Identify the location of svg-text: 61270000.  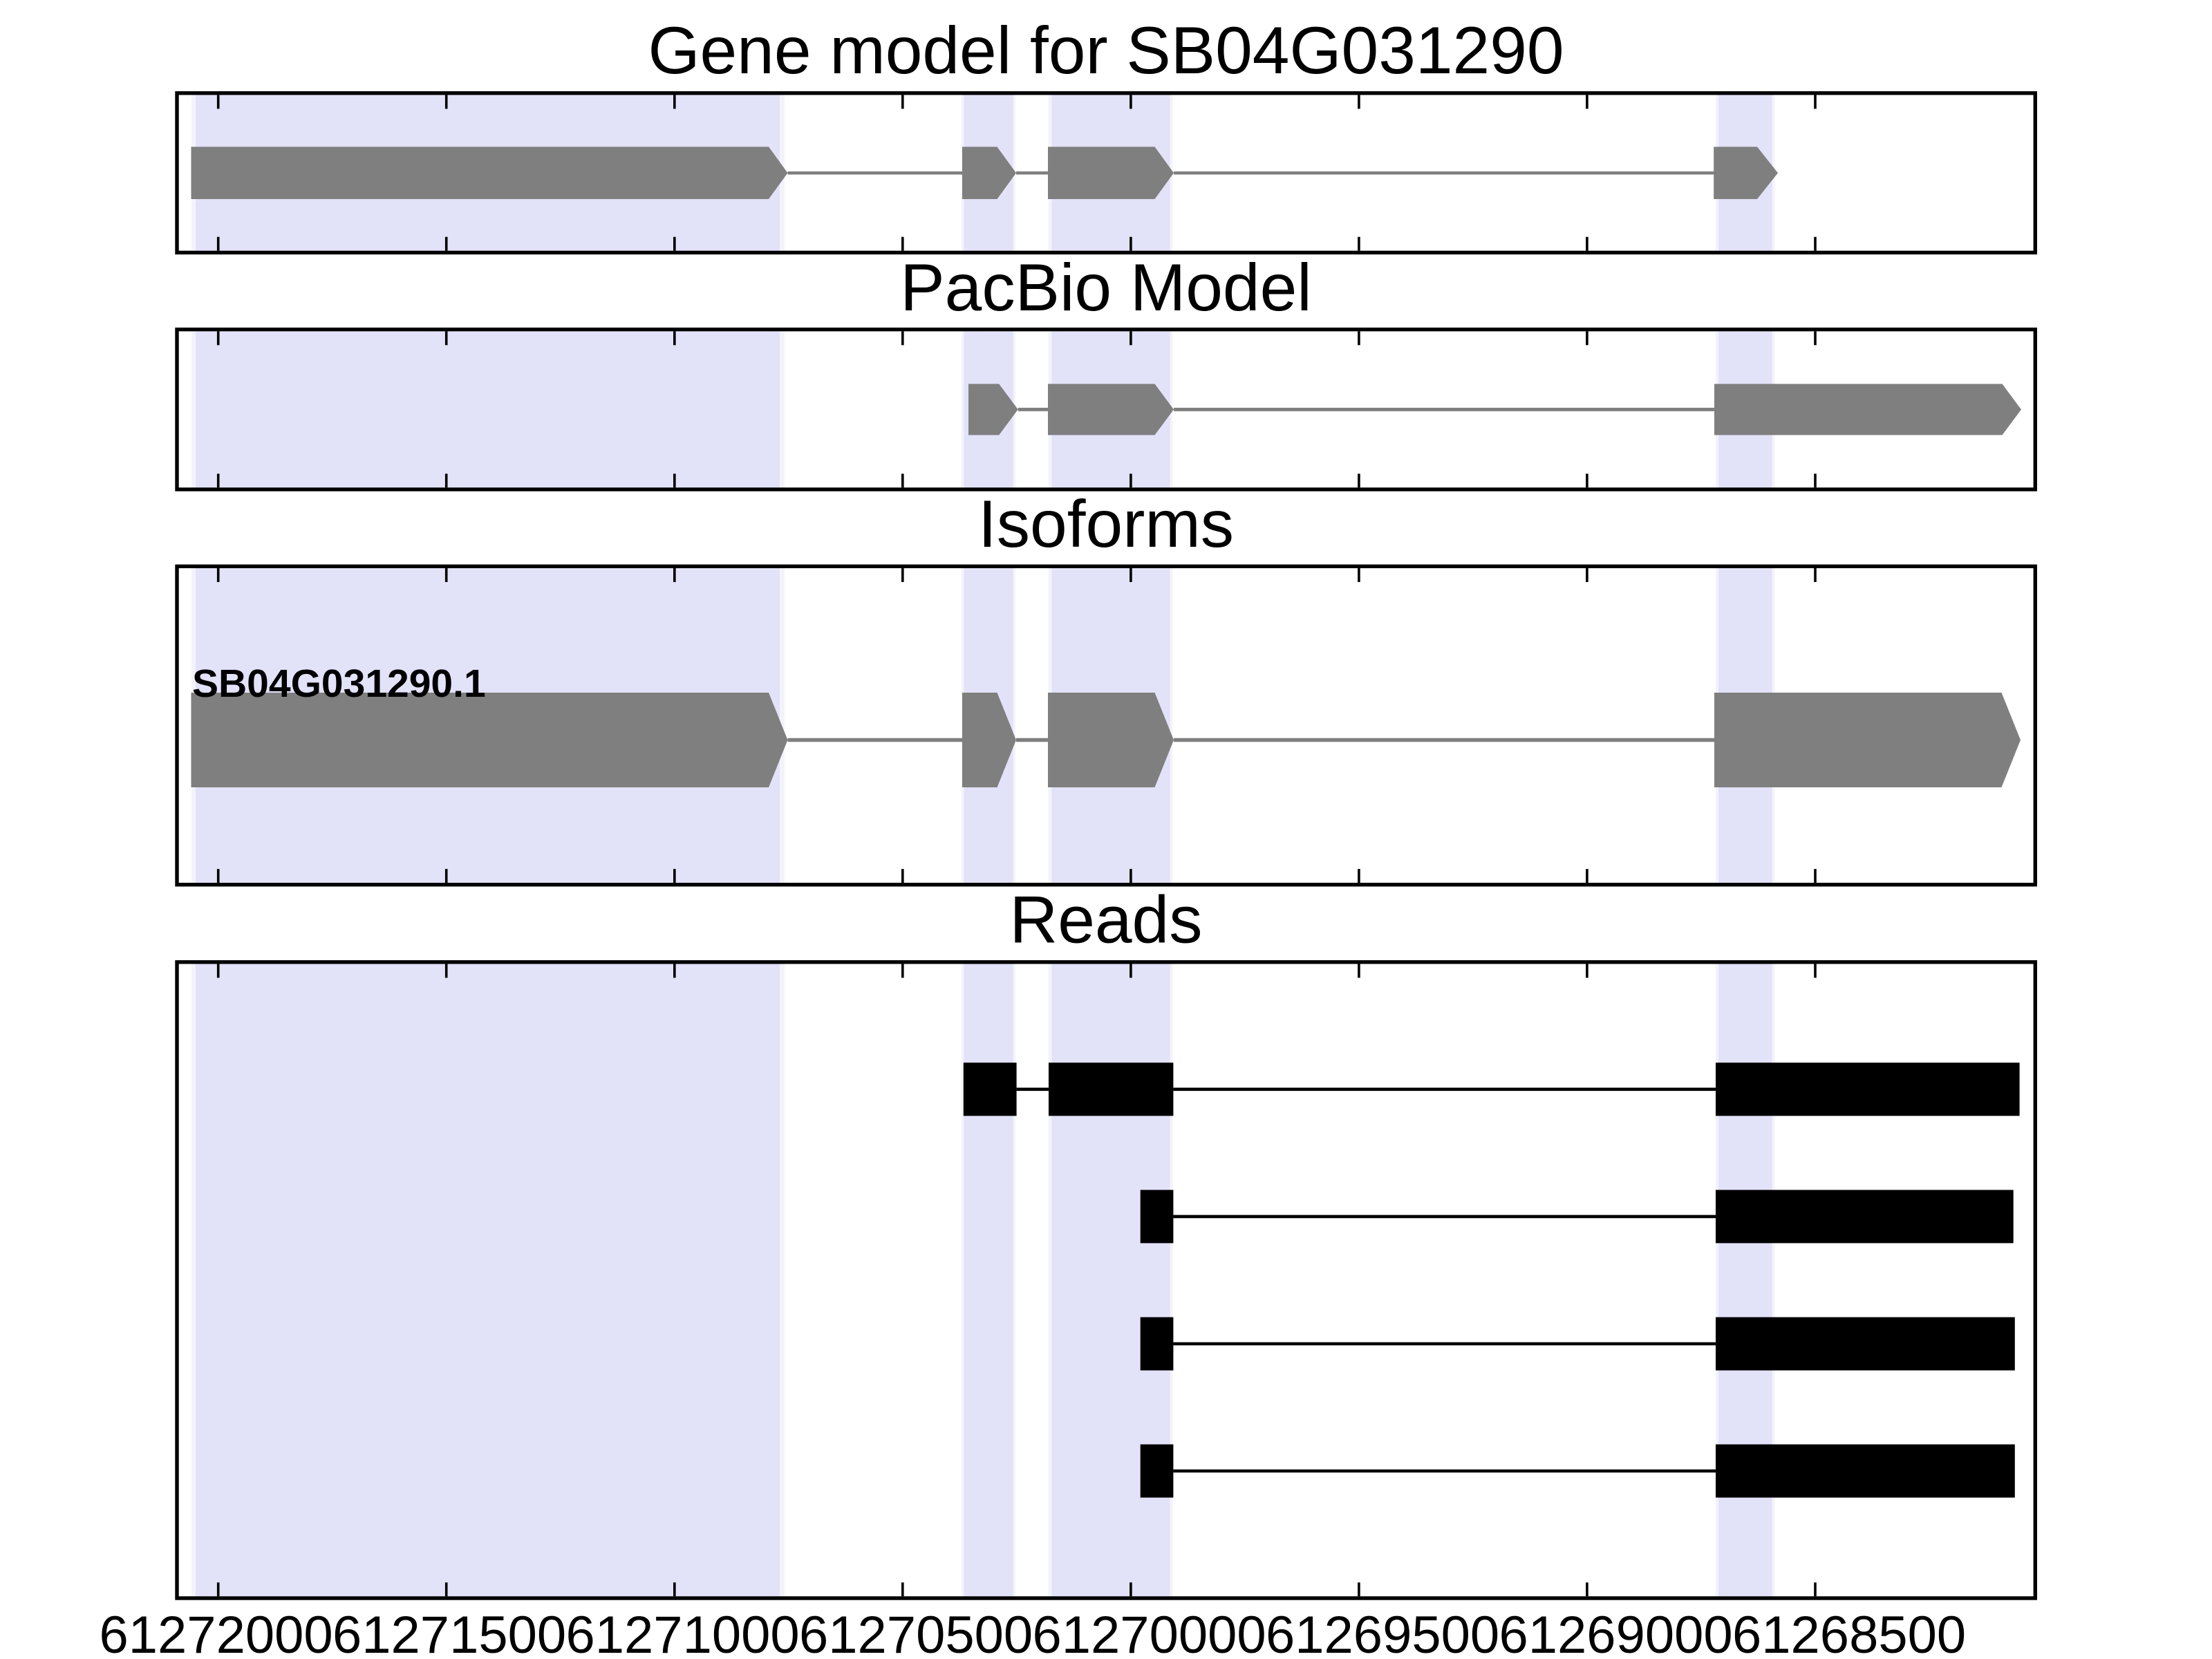
(1149, 1633).